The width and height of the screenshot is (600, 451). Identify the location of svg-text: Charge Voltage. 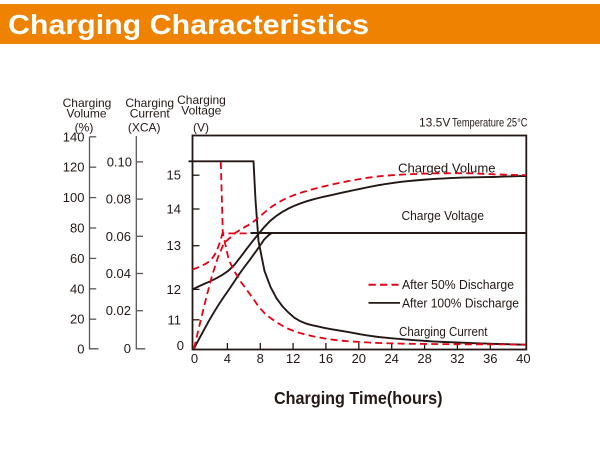
(443, 215).